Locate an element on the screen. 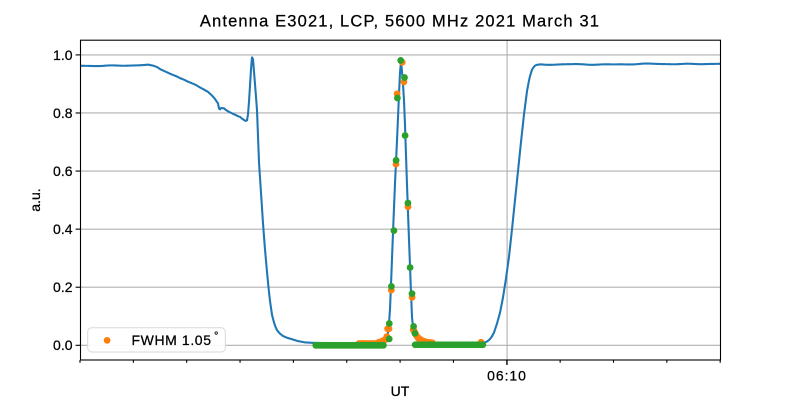  svg-text: 0.2 is located at coordinates (63, 287).